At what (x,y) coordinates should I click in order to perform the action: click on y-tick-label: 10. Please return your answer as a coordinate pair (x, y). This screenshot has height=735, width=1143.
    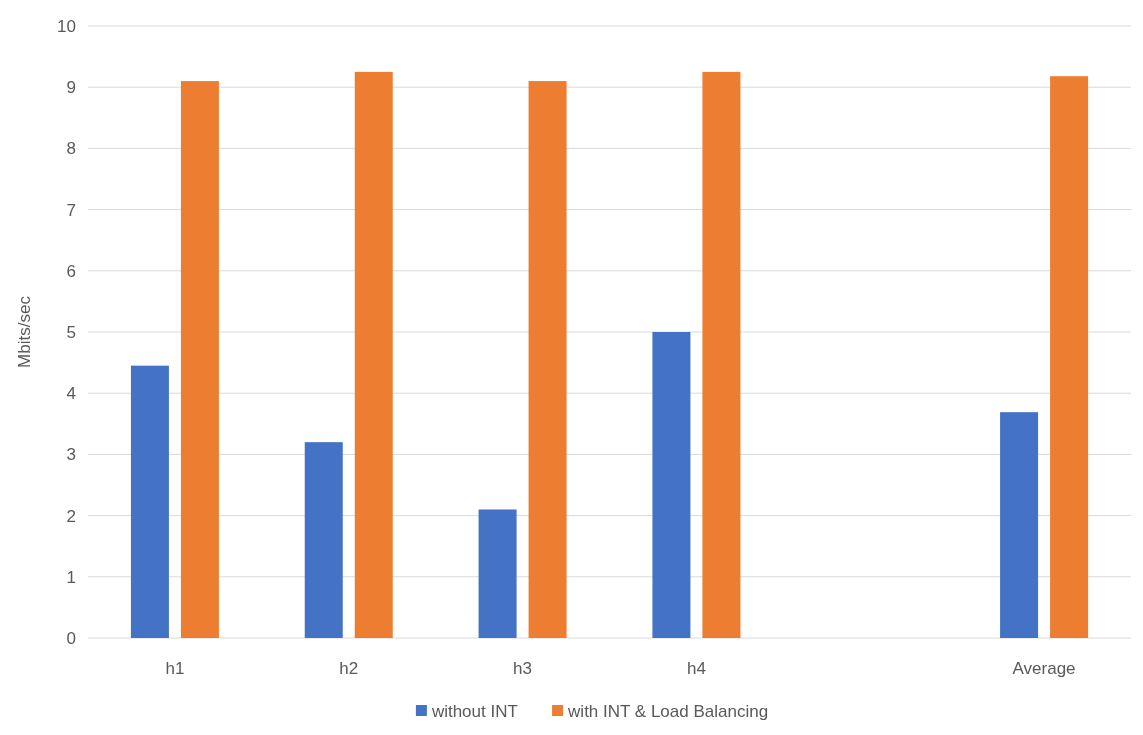
    Looking at the image, I should click on (66, 26).